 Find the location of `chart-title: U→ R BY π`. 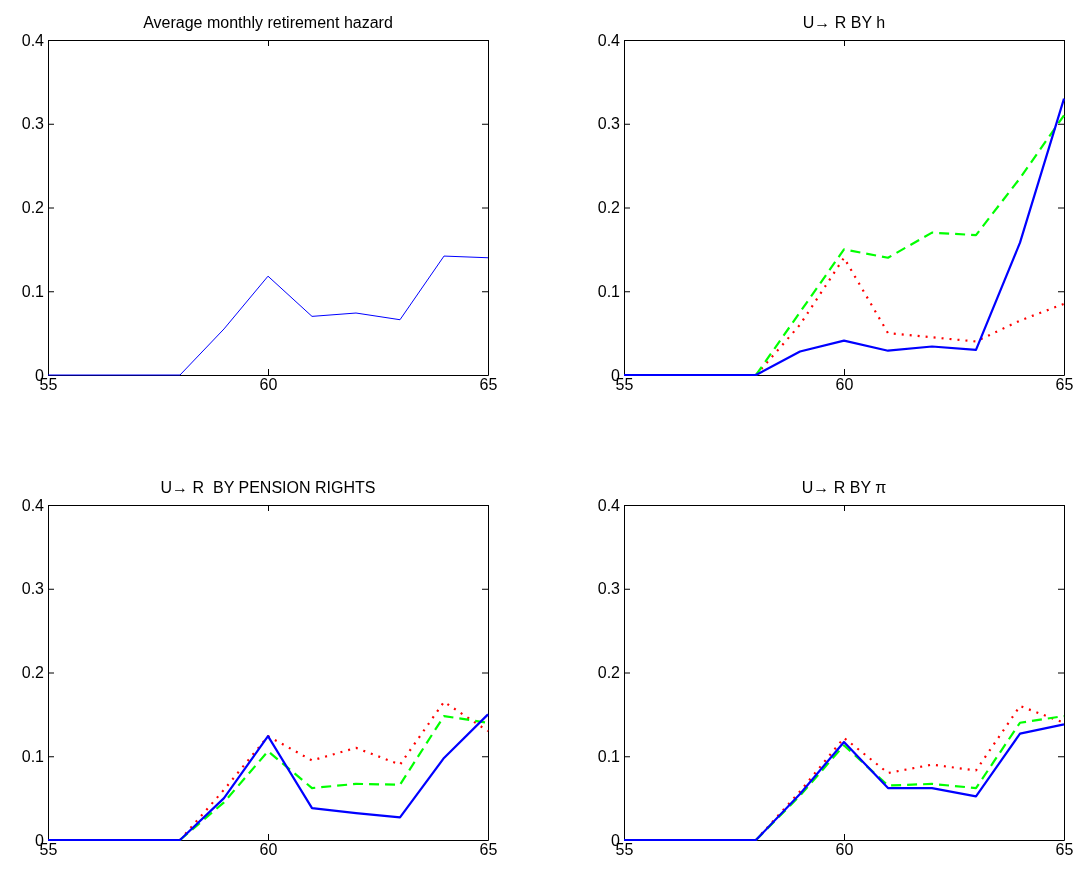

chart-title: U→ R BY π is located at coordinates (844, 487).